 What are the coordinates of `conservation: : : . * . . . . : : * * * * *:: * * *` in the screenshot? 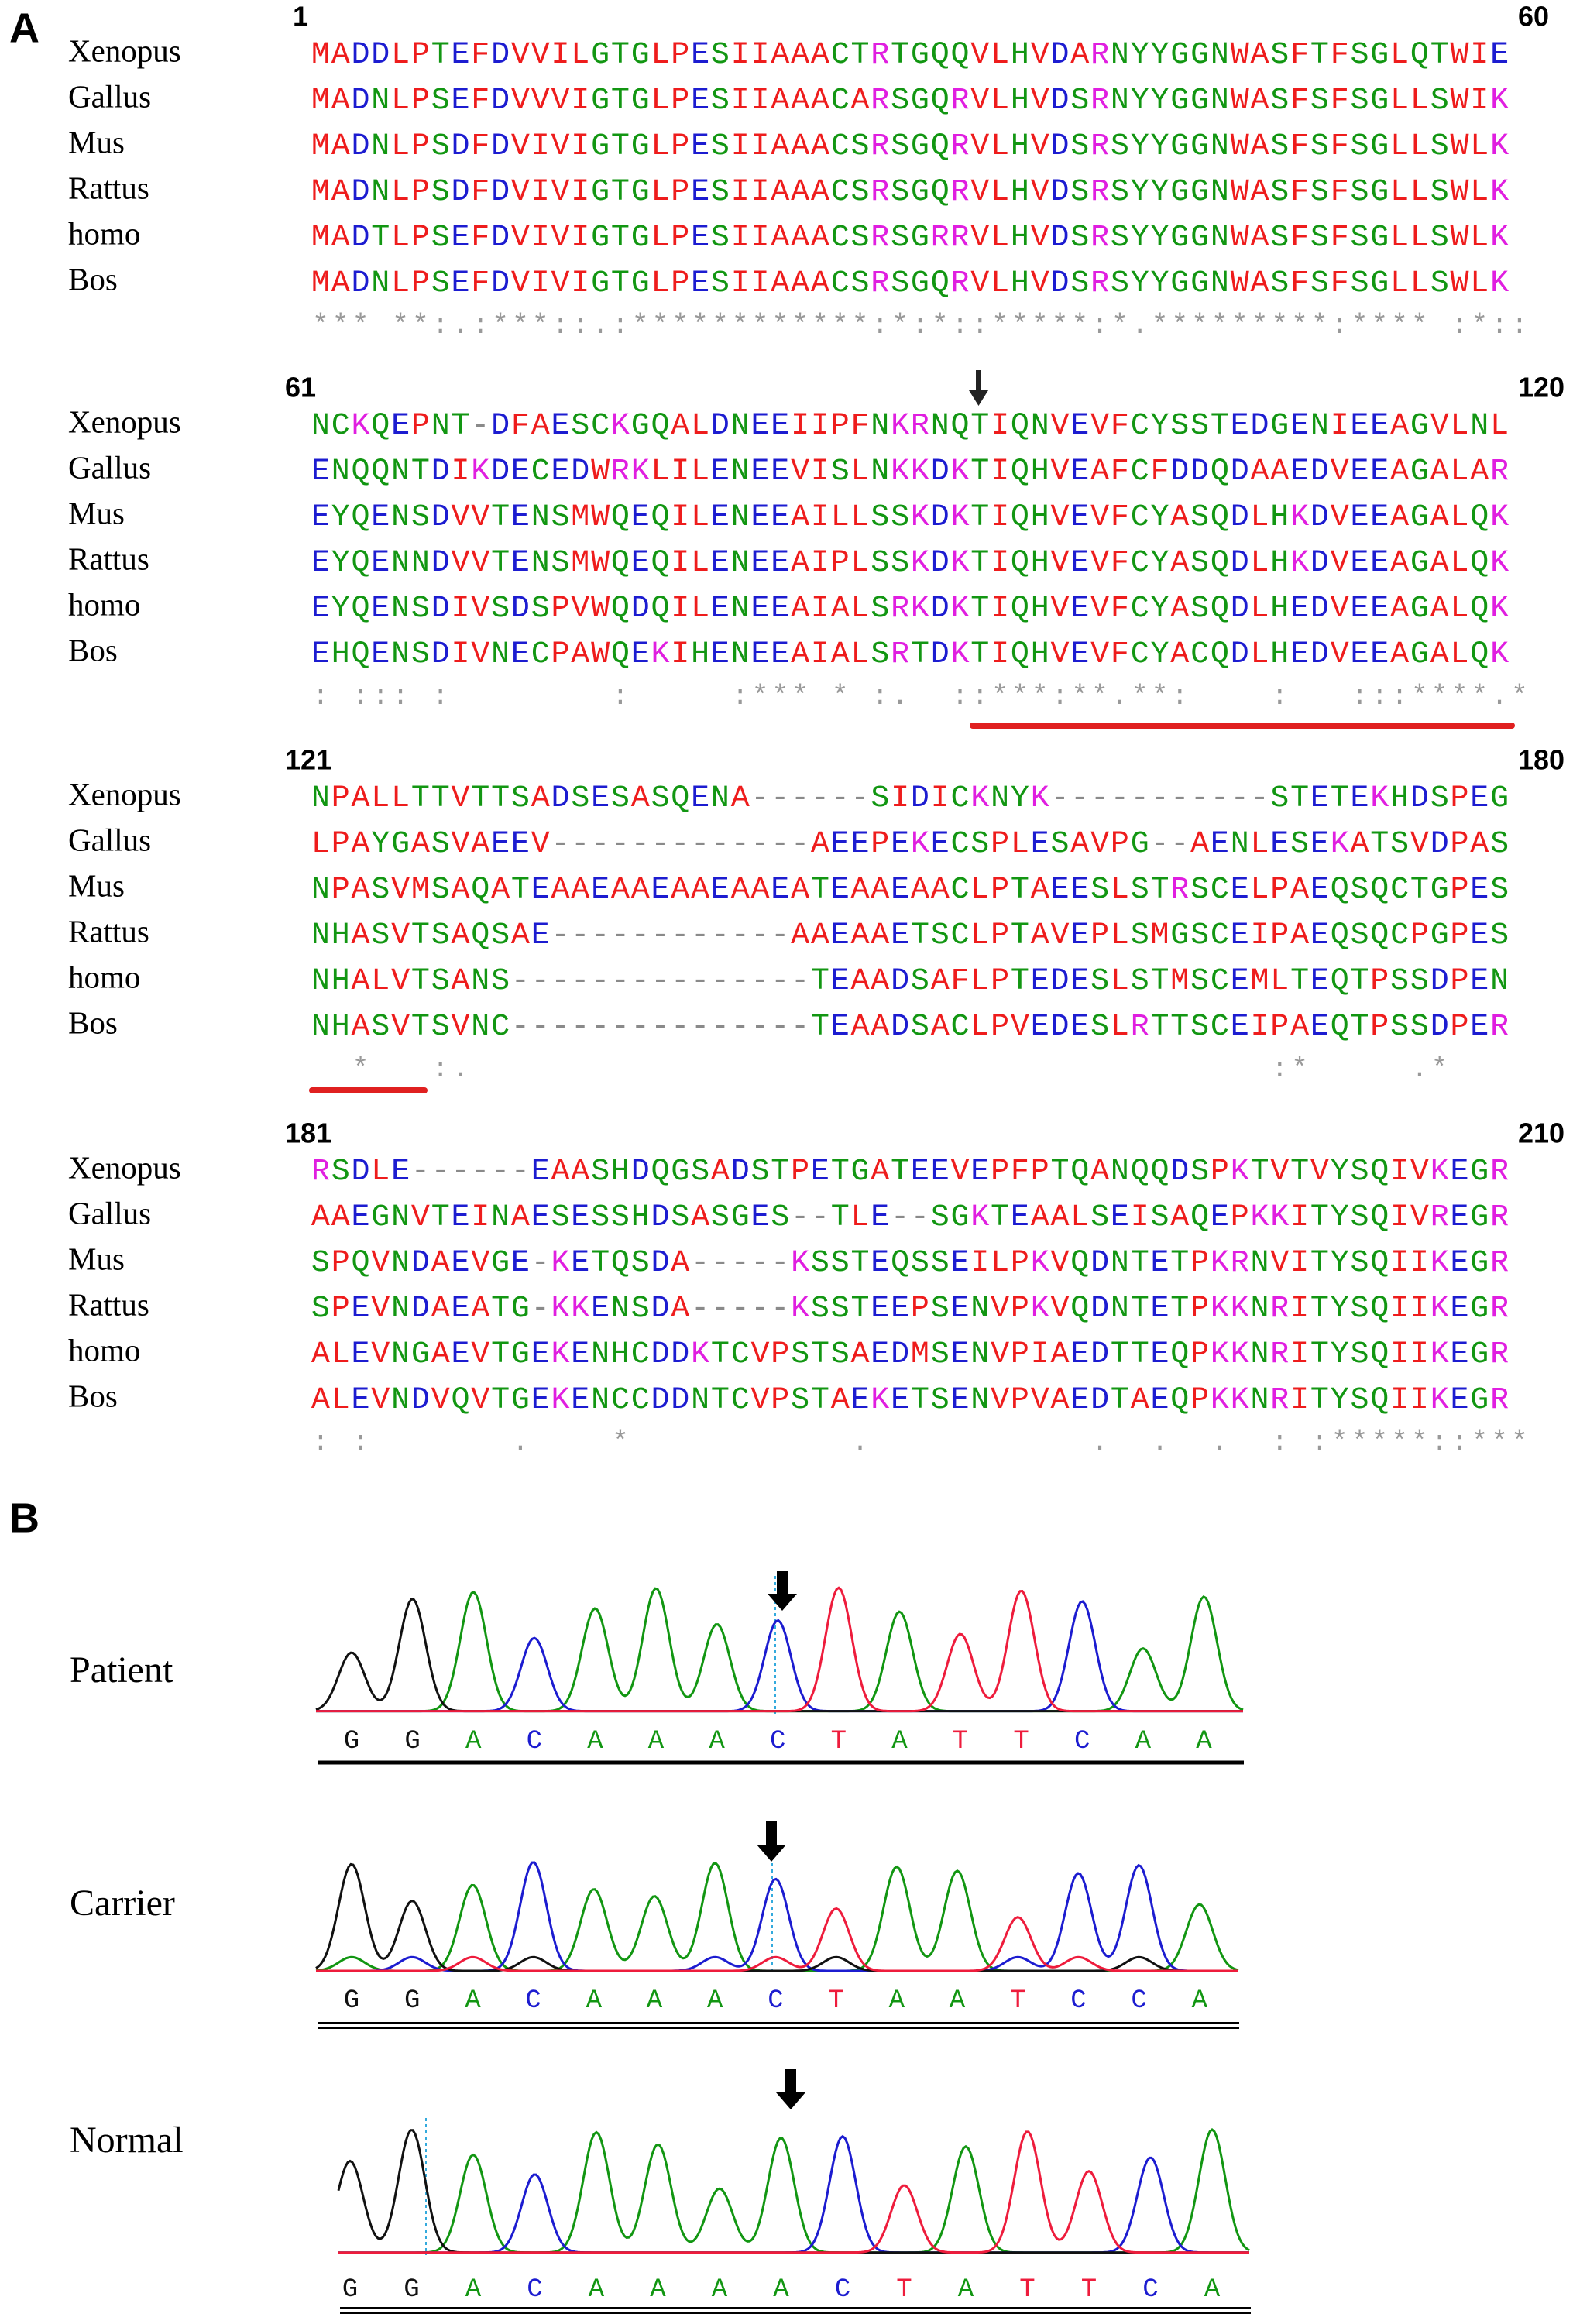 It's located at (920, 1442).